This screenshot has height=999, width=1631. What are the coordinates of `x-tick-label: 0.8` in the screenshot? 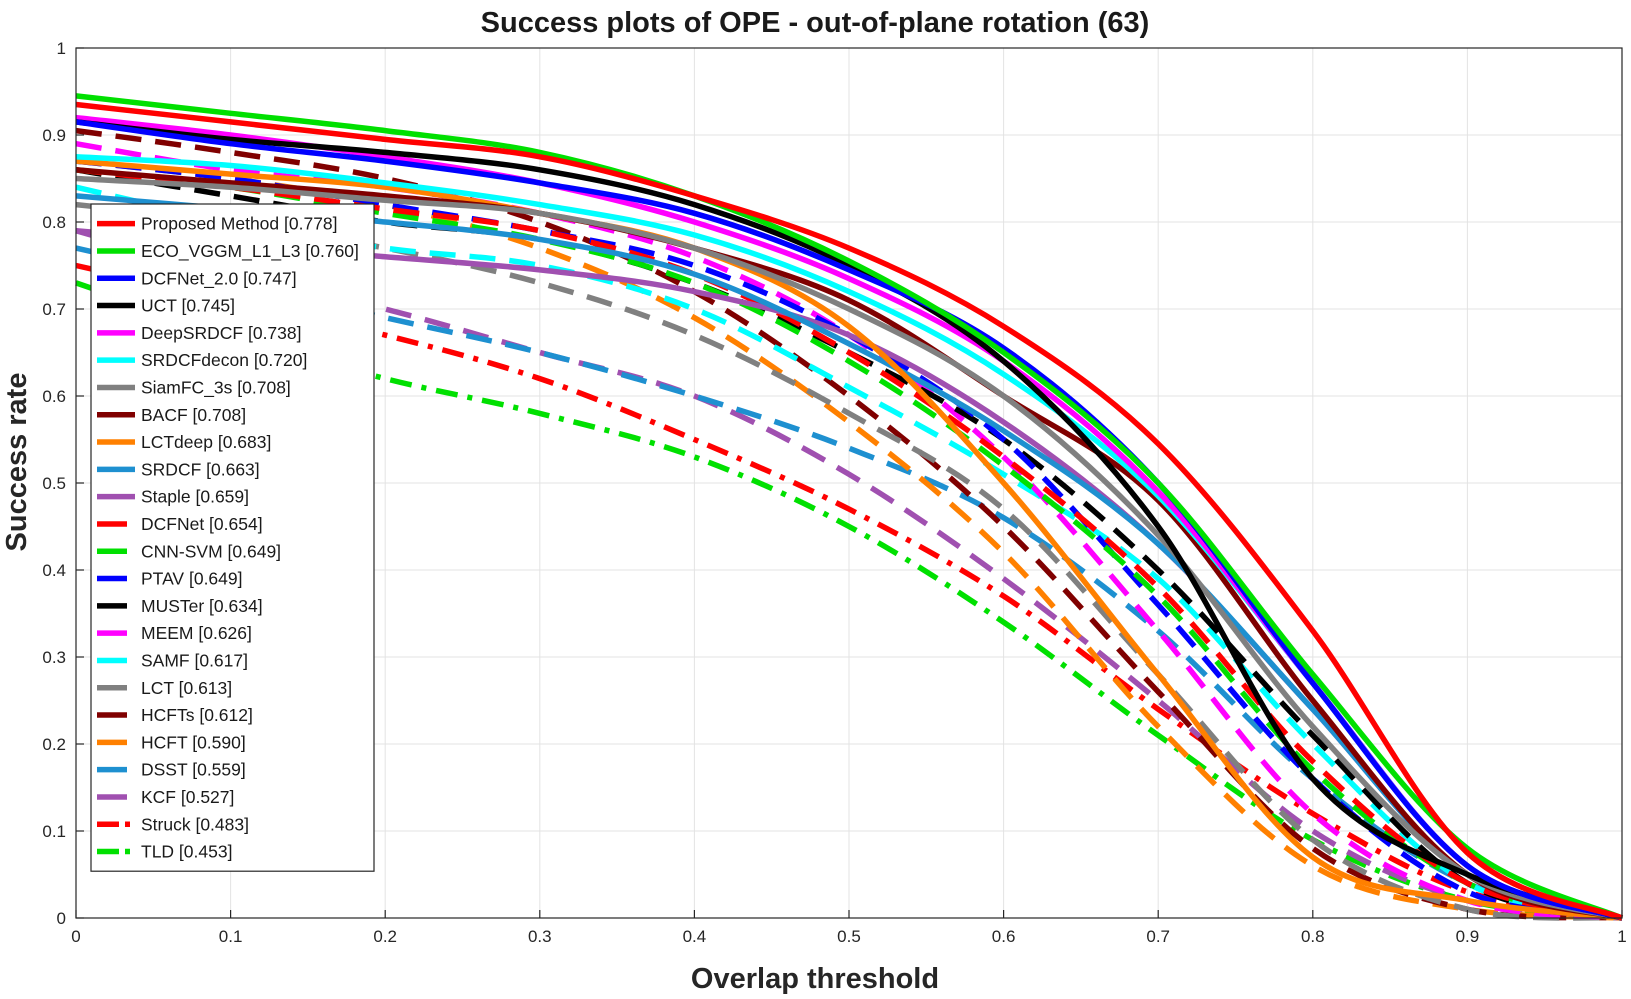 It's located at (1313, 936).